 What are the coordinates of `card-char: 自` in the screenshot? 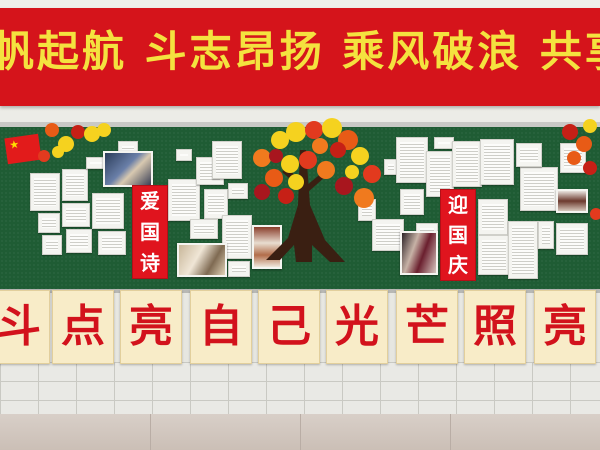 It's located at (221, 326).